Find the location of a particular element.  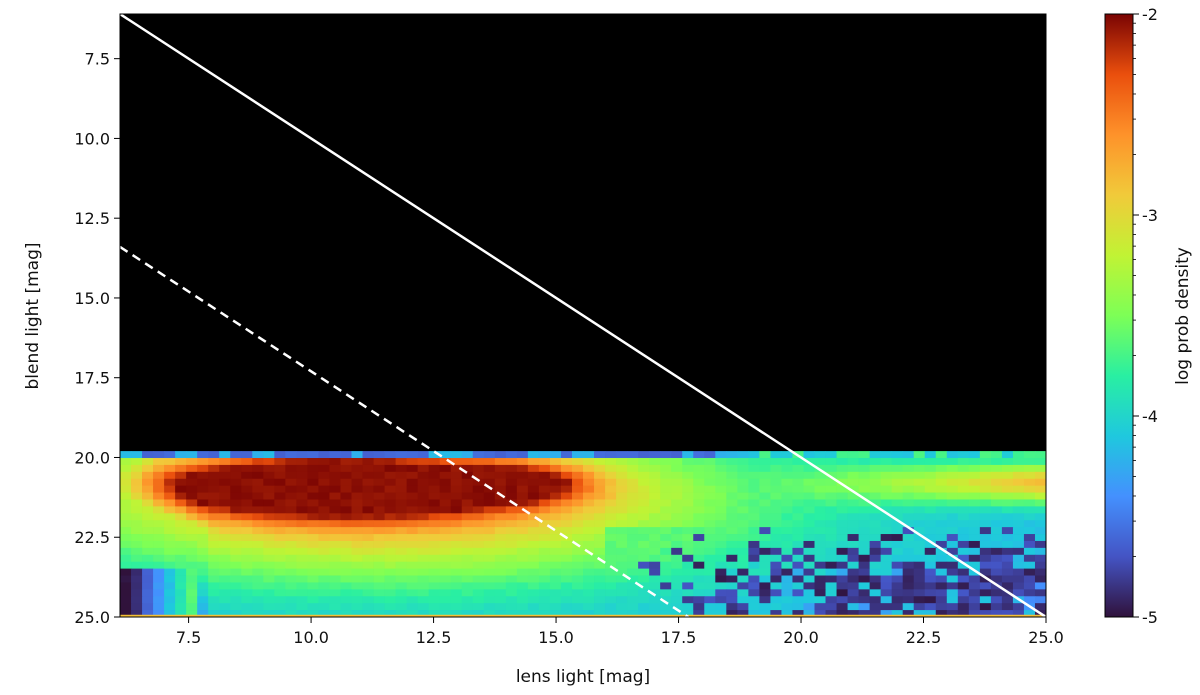

colorbar-tick-label: -5 is located at coordinates (1150, 617).